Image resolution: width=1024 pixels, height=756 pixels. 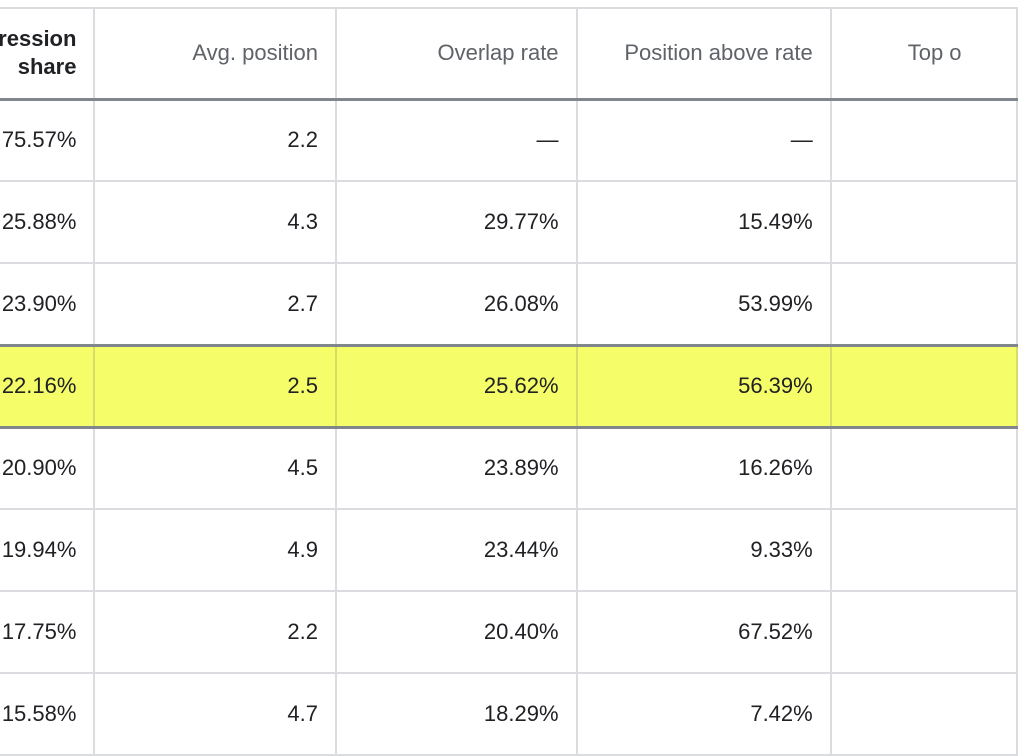 I want to click on header-line: ression, so click(x=38, y=39).